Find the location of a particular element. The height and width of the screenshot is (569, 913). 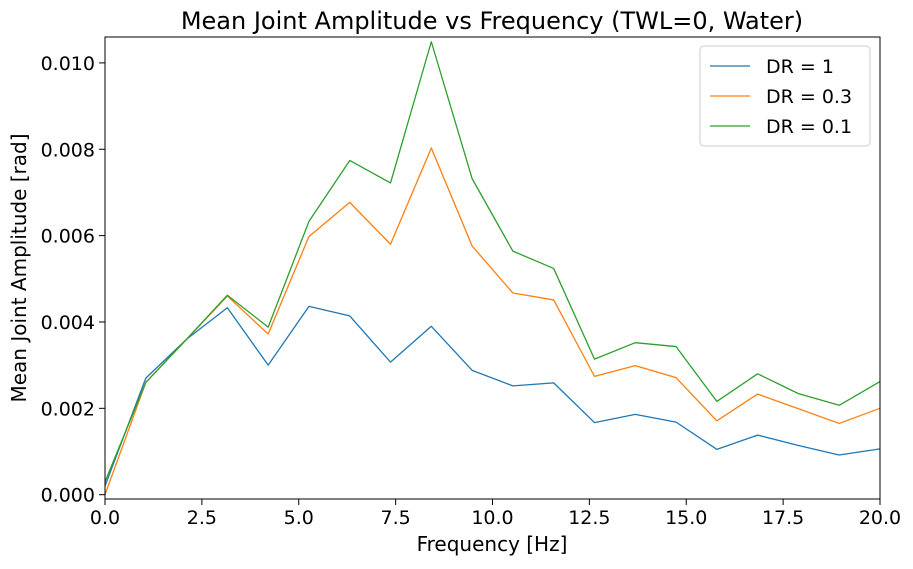

y-tick-label: 0.004 is located at coordinates (68, 323).